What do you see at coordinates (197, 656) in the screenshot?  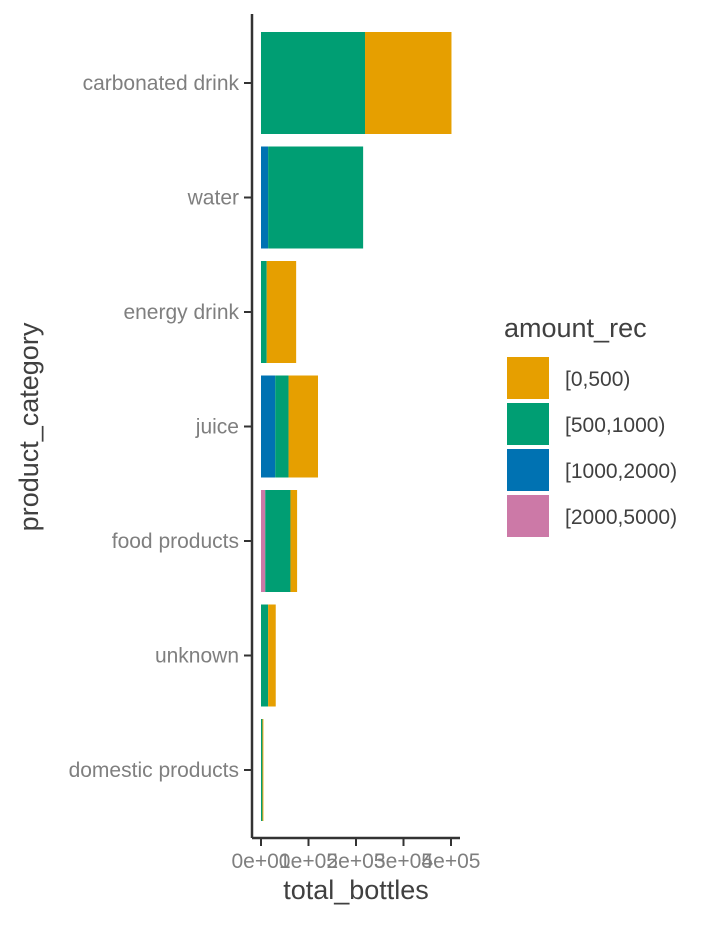 I see `y-tick-label: unknown` at bounding box center [197, 656].